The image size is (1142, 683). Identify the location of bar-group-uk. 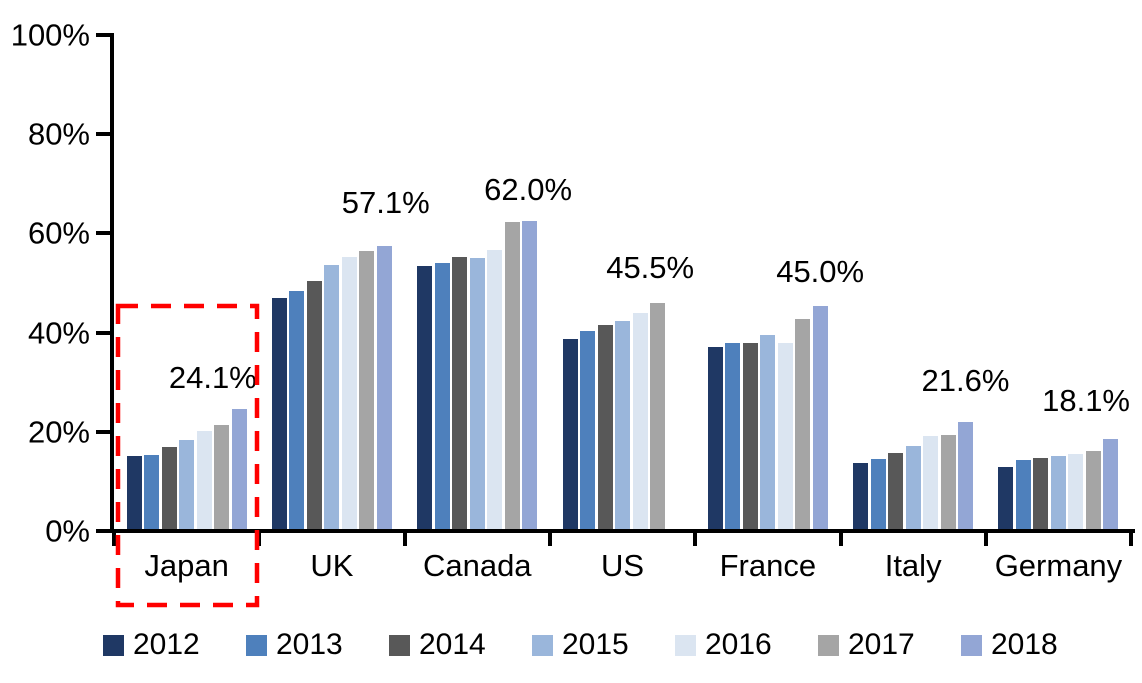
(331, 387).